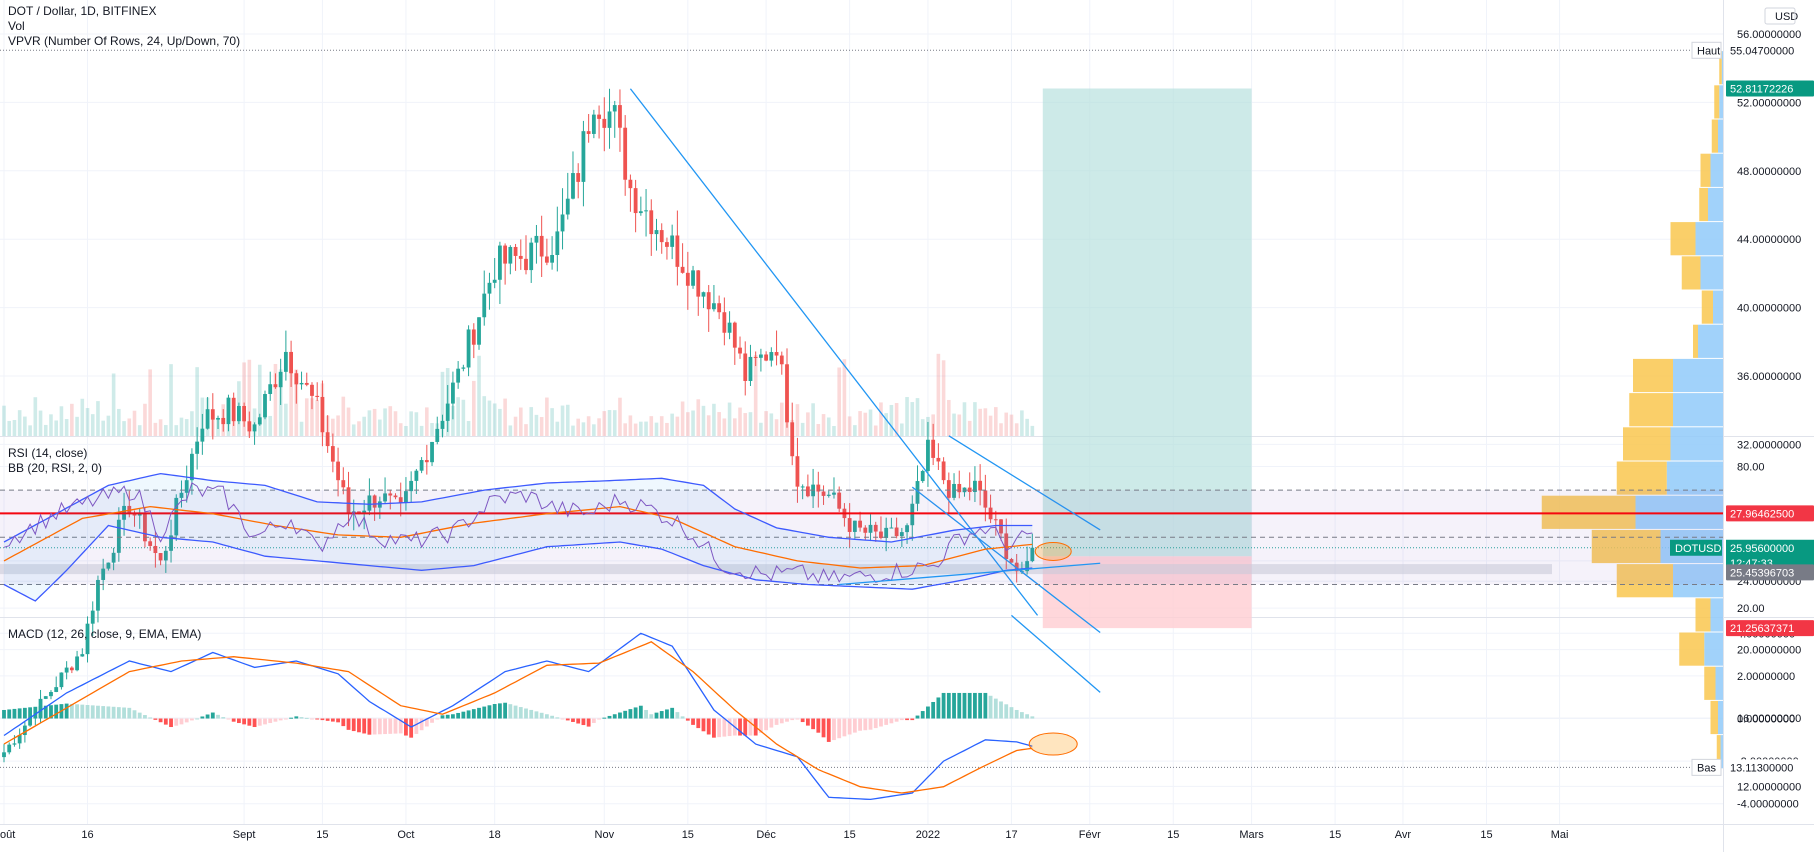 Image resolution: width=1814 pixels, height=852 pixels. Describe the element at coordinates (1768, 805) in the screenshot. I see `macd-tick: -4.00000000` at that location.